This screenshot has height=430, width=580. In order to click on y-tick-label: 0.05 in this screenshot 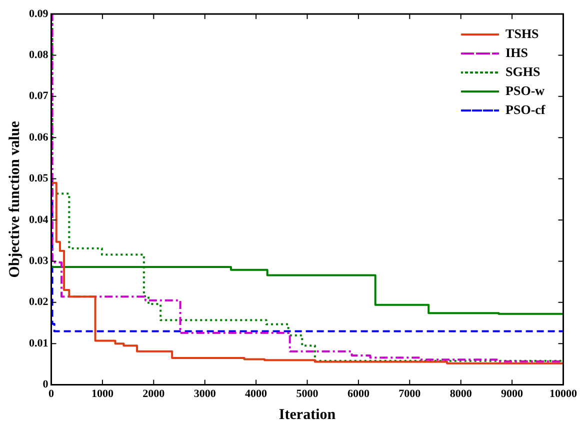, I will do `click(39, 178)`.